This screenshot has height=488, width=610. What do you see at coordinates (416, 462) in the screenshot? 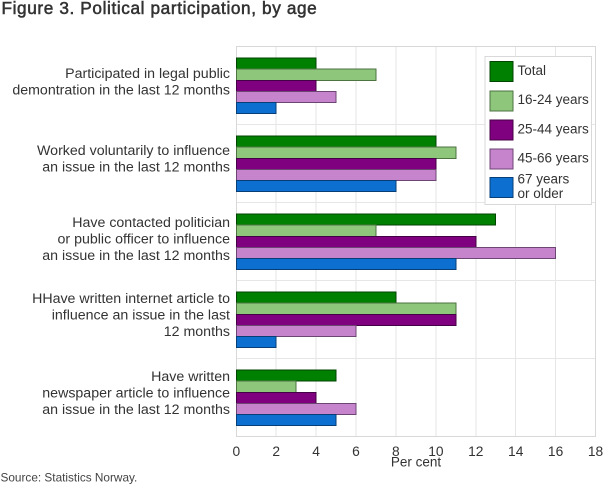
I see `svg-text: Per cent` at bounding box center [416, 462].